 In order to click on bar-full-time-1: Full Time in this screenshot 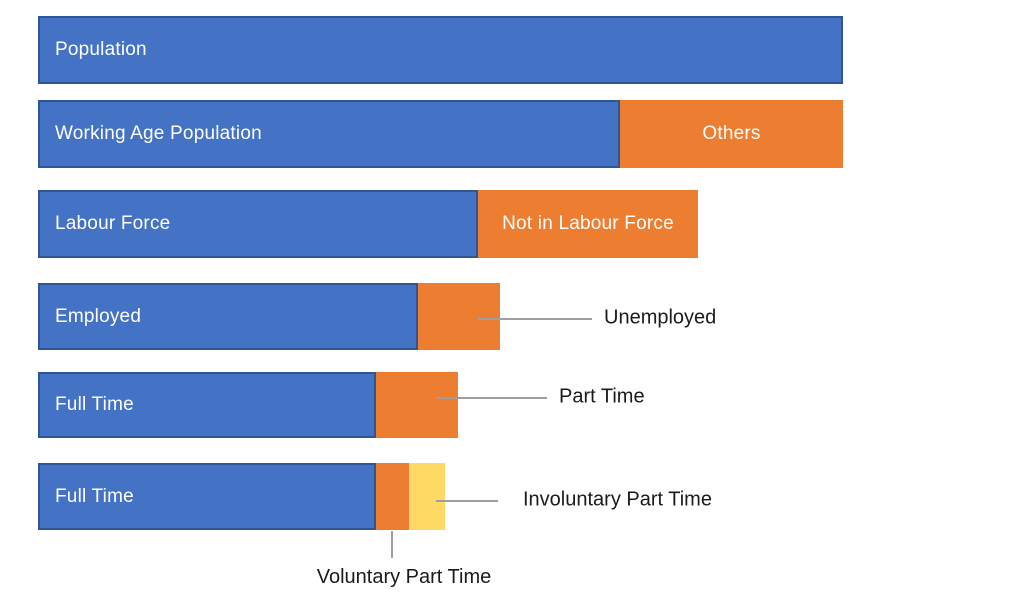, I will do `click(207, 405)`.